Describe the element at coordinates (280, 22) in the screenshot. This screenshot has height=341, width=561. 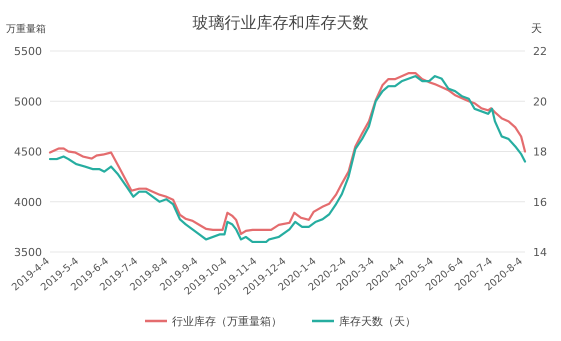
I see `chart-title: 玻璃行业库存和库存天数` at that location.